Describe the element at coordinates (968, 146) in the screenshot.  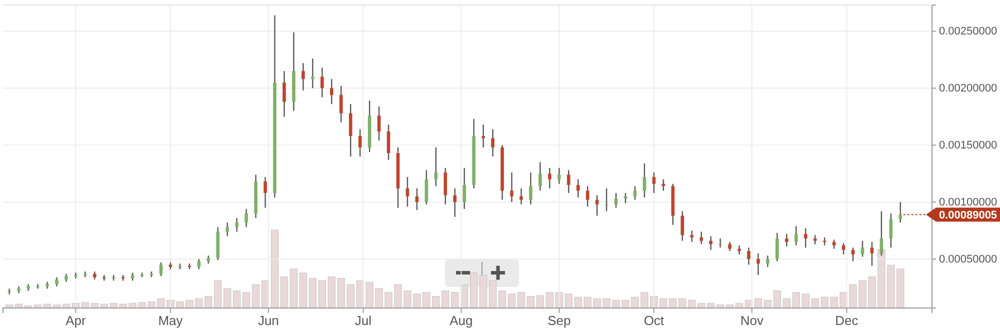
I see `y-tick-label: 0.00150000` at that location.